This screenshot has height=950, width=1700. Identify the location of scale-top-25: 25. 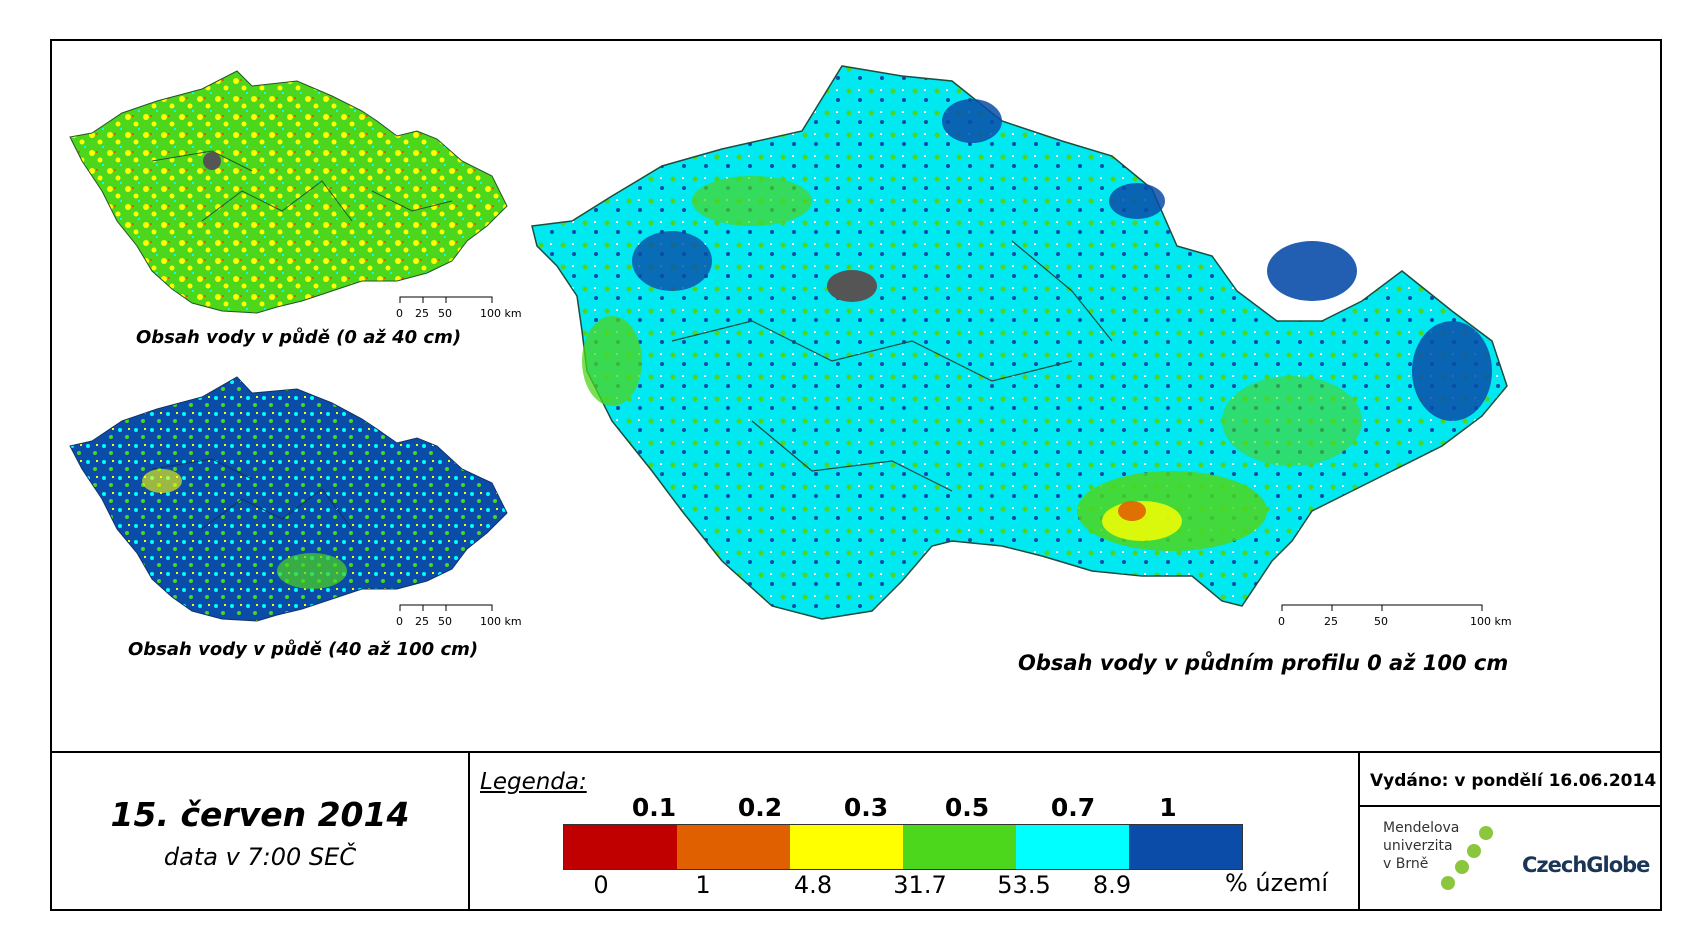
(422, 313).